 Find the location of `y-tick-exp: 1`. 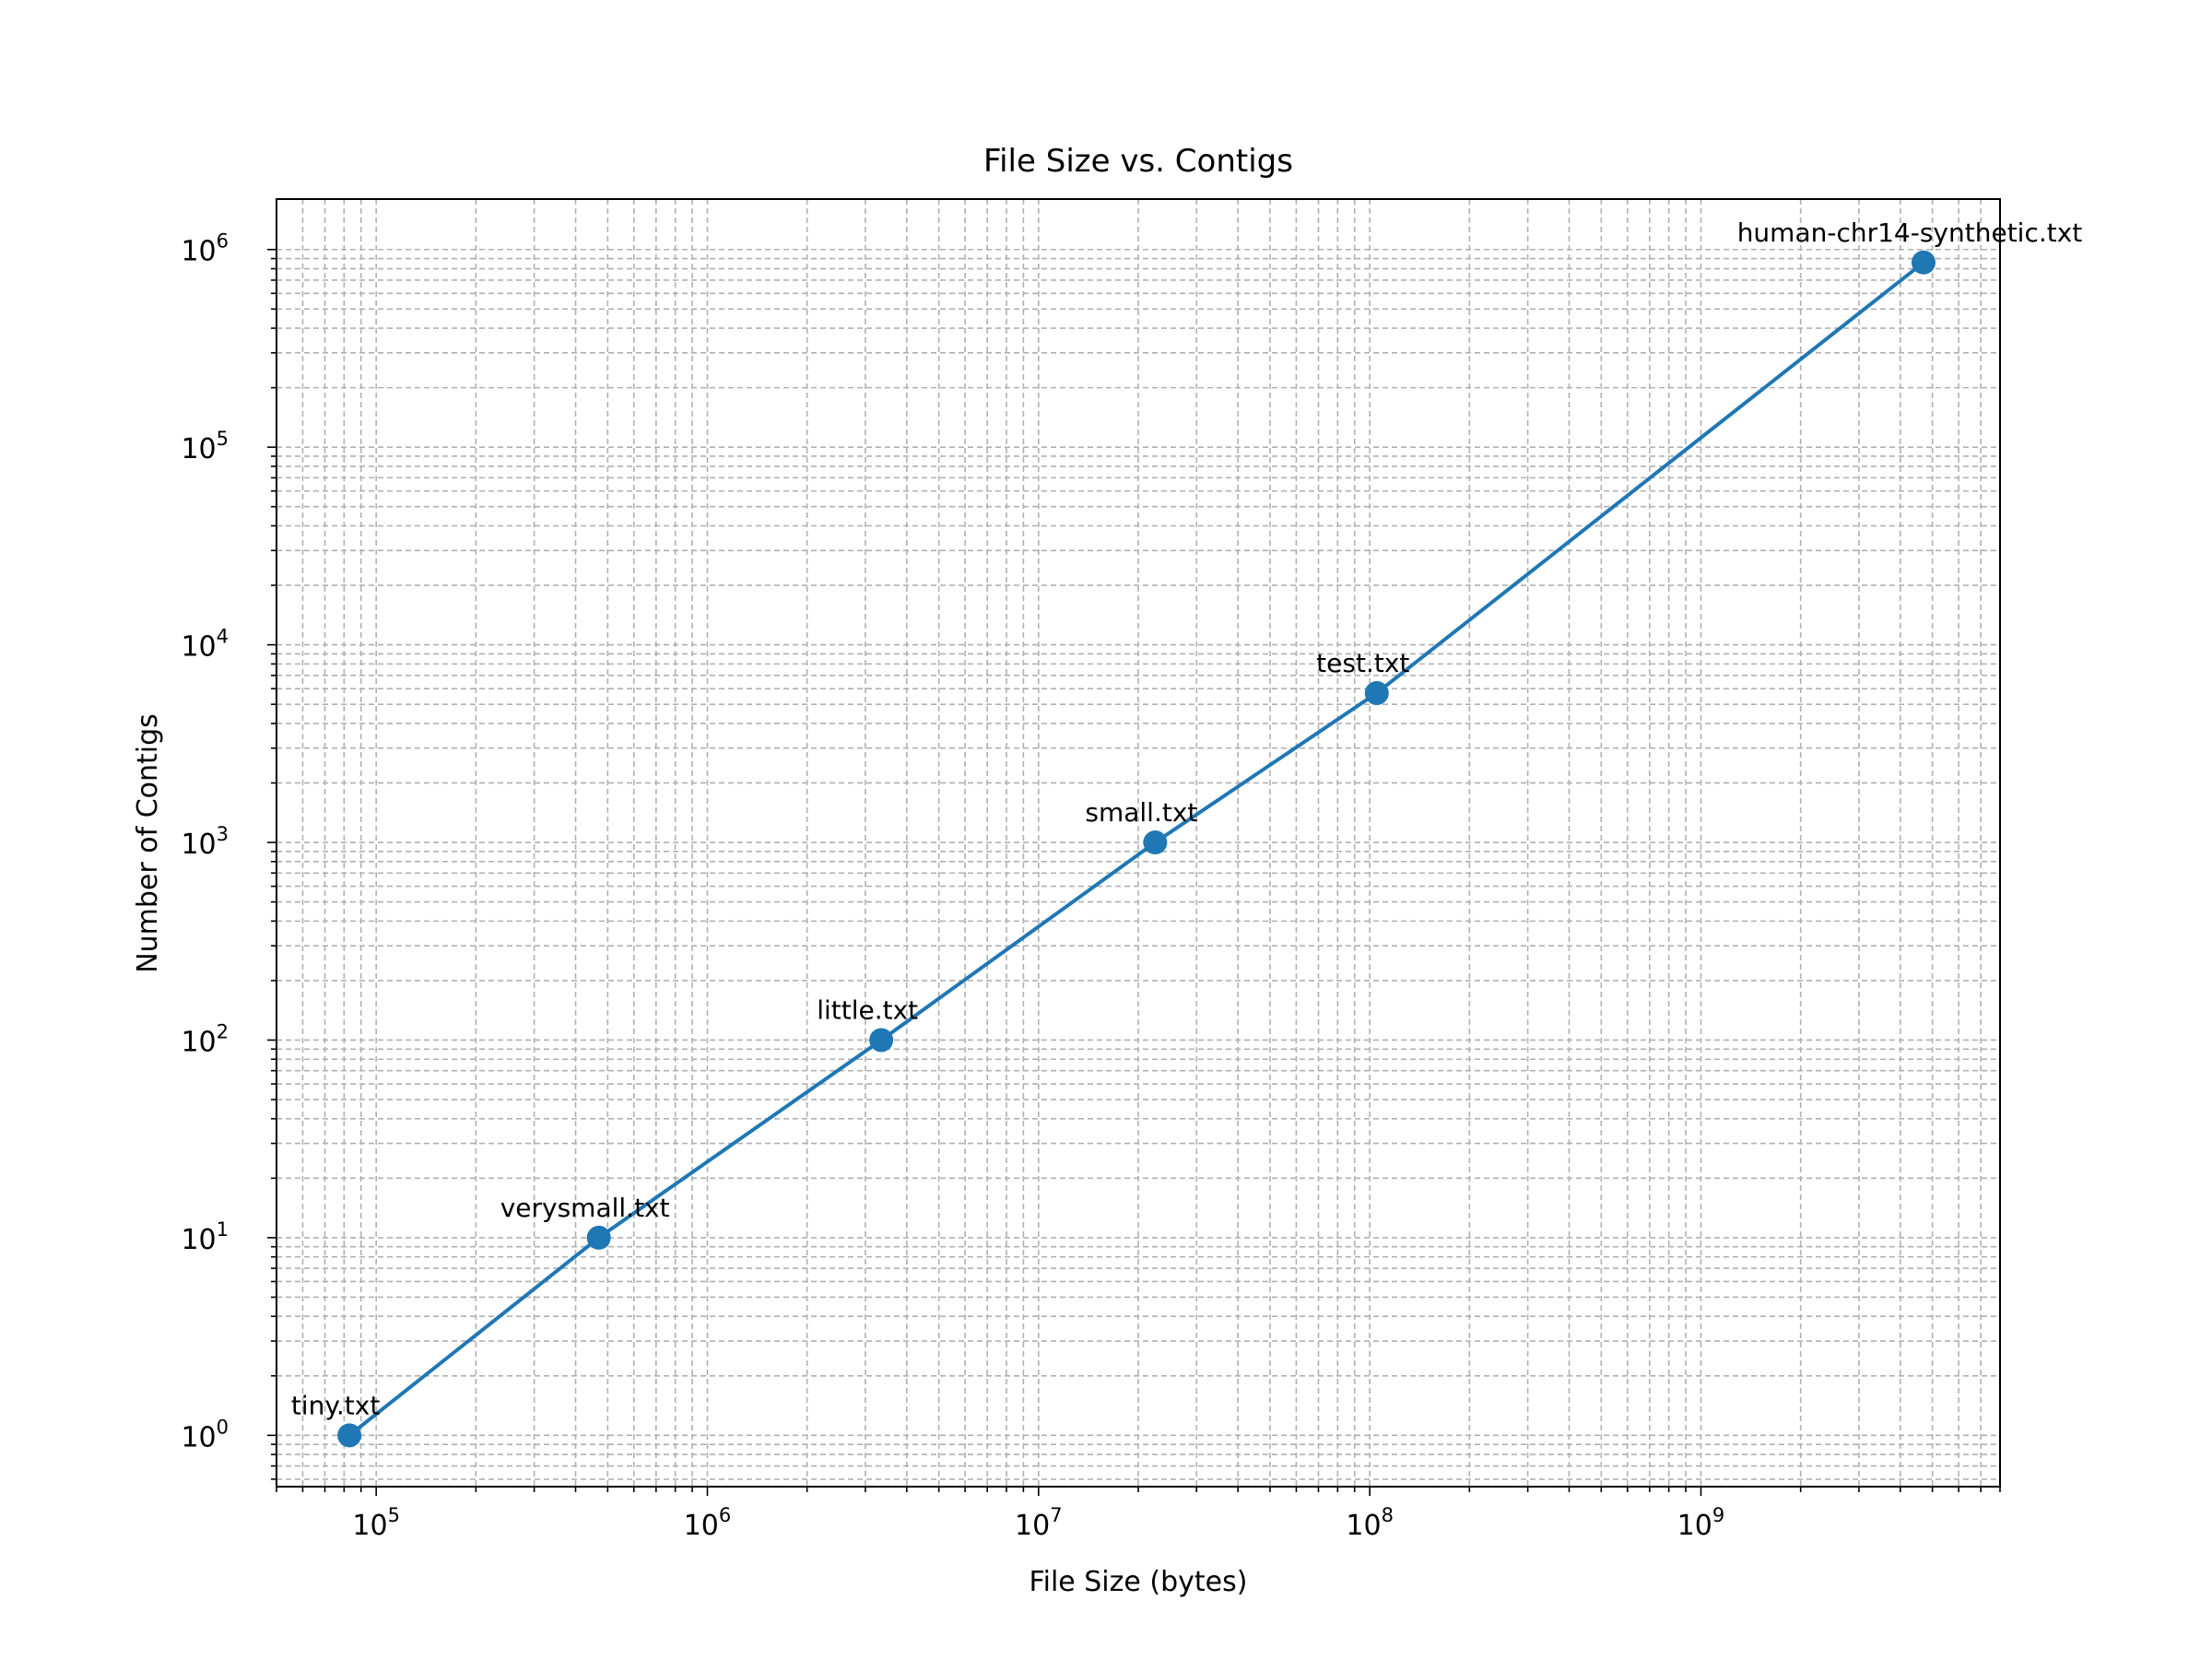

y-tick-exp: 1 is located at coordinates (223, 1229).